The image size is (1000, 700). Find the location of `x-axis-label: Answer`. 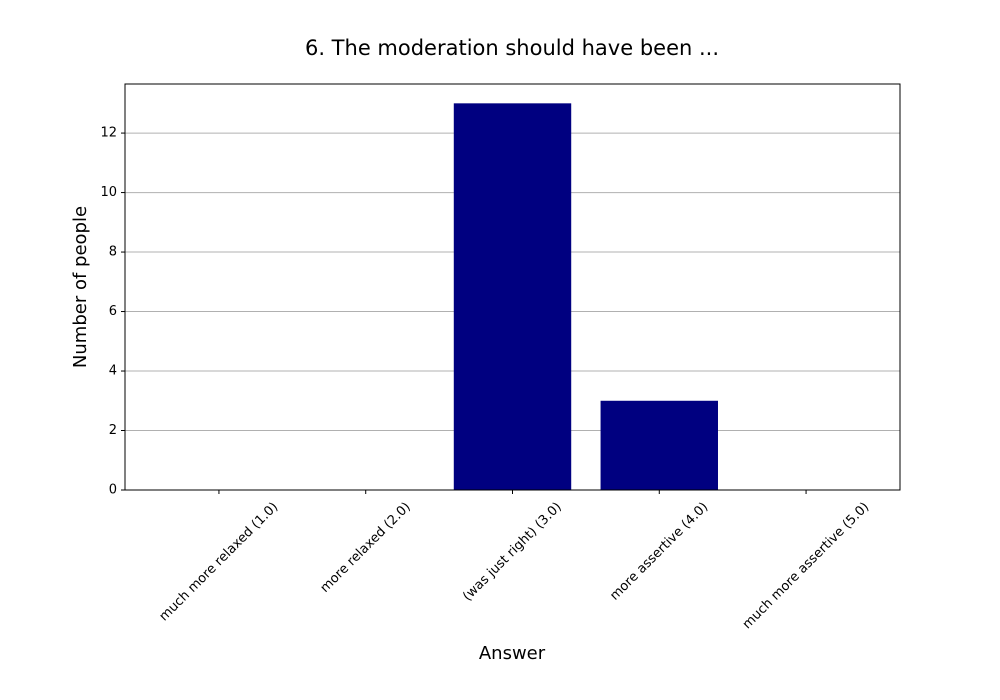

x-axis-label: Answer is located at coordinates (512, 653).